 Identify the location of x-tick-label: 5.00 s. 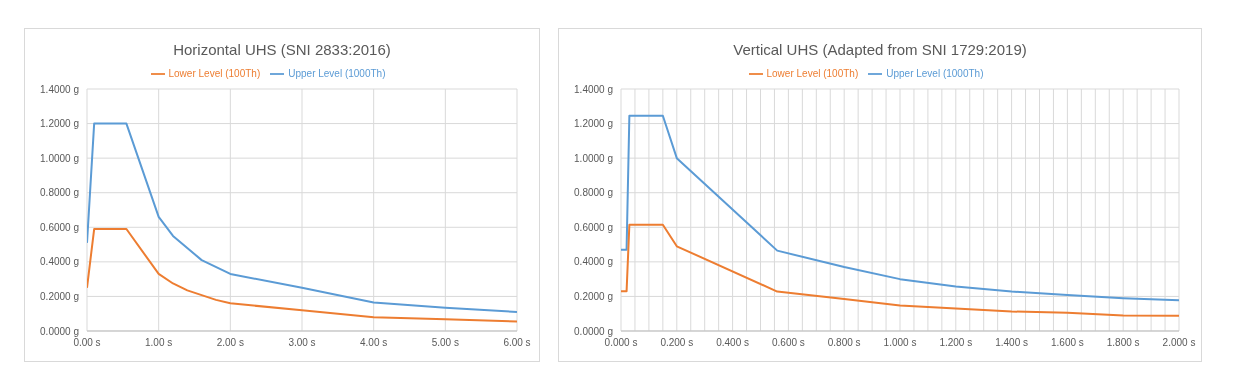
(445, 343).